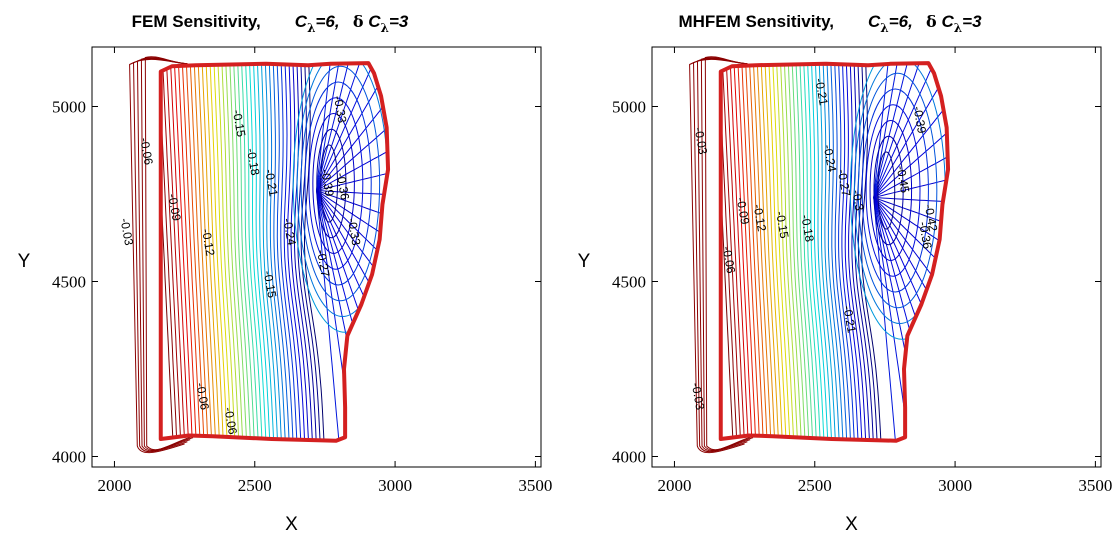 The height and width of the screenshot is (537, 1119). What do you see at coordinates (301, 21) in the screenshot?
I see `title-c-symbol: C` at bounding box center [301, 21].